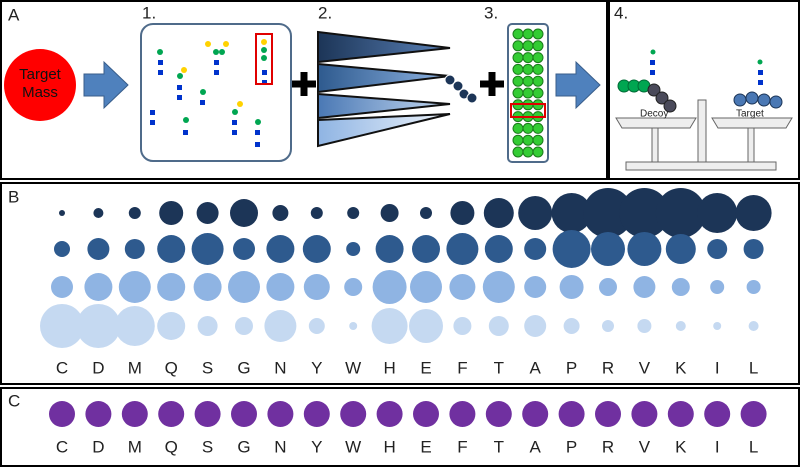 The height and width of the screenshot is (467, 800). Describe the element at coordinates (654, 114) in the screenshot. I see `decoy-label: Decoy` at that location.